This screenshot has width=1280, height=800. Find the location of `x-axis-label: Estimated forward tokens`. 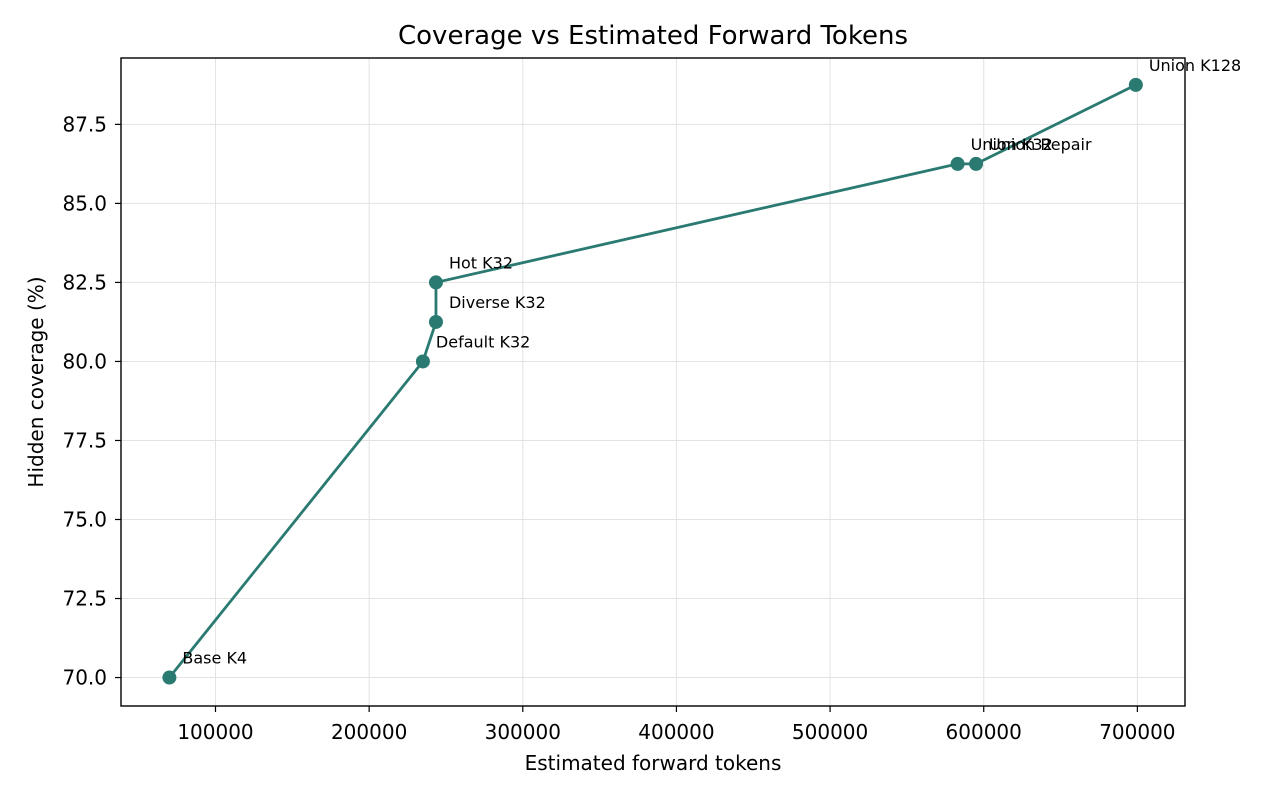

x-axis-label: Estimated forward tokens is located at coordinates (653, 763).